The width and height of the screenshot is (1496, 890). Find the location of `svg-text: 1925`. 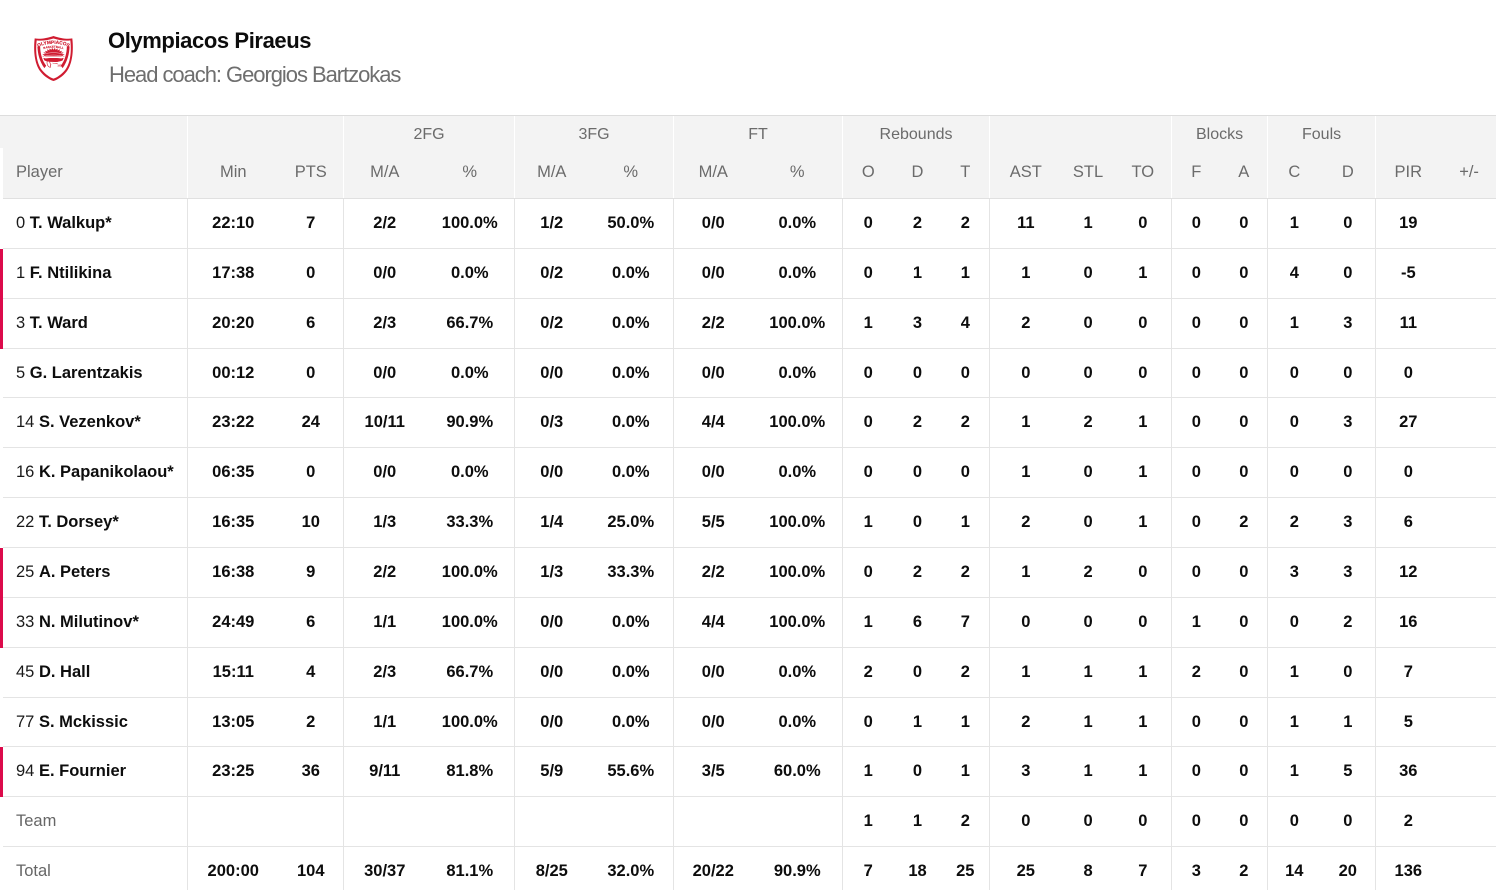

svg-text: 1925 is located at coordinates (60, 67).